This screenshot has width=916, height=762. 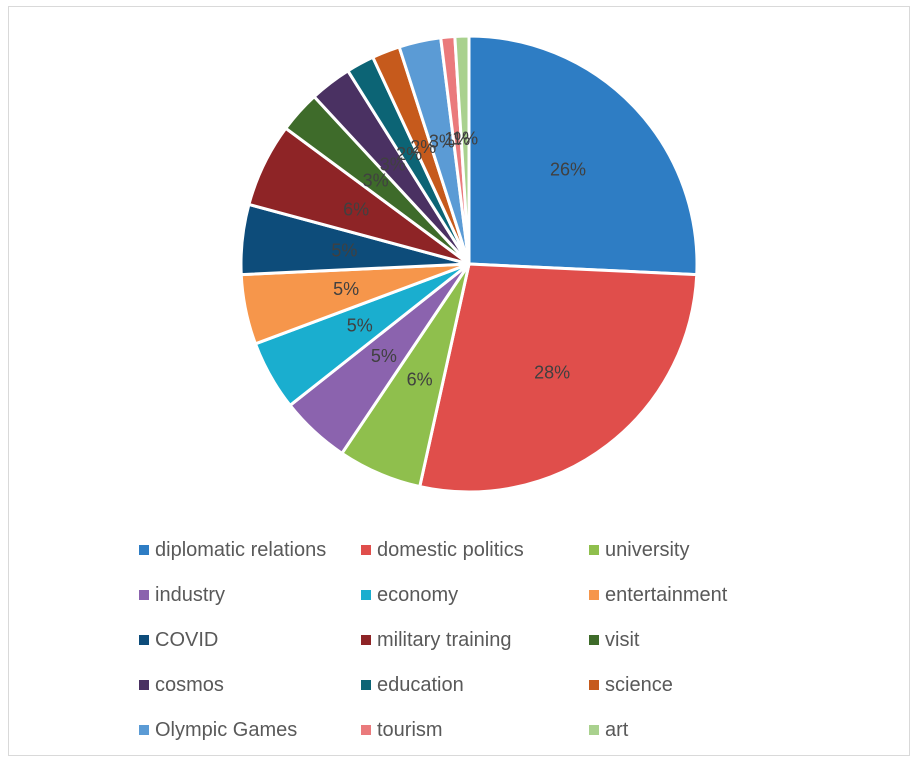 What do you see at coordinates (444, 639) in the screenshot?
I see `legend-label: military training` at bounding box center [444, 639].